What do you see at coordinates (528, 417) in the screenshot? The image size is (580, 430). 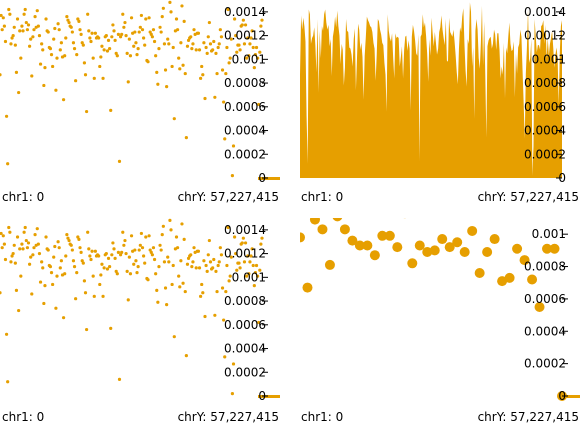 I see `x-axis-label-end: chrY: 57,227,415` at bounding box center [528, 417].